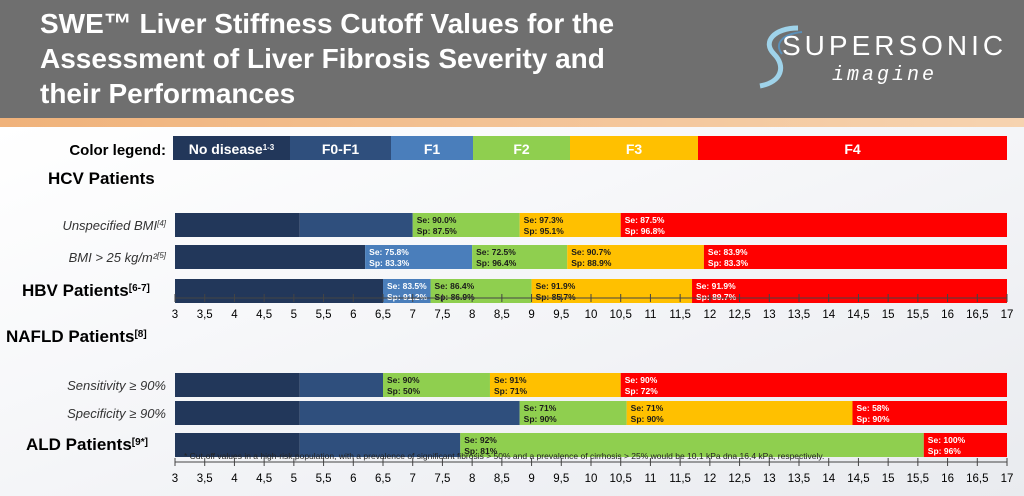  Describe the element at coordinates (872, 408) in the screenshot. I see `se-label-2-1-4: Se: 58%` at that location.